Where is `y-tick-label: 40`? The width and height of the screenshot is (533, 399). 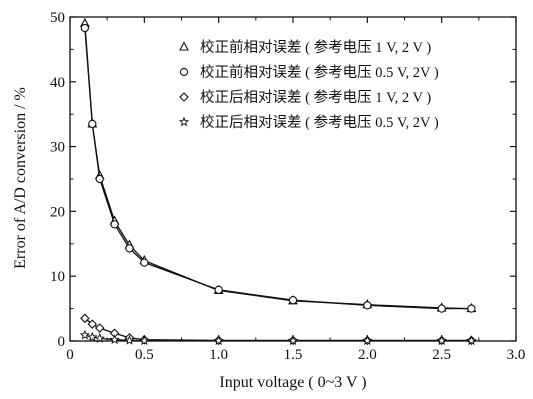 y-tick-label: 40 is located at coordinates (57, 83).